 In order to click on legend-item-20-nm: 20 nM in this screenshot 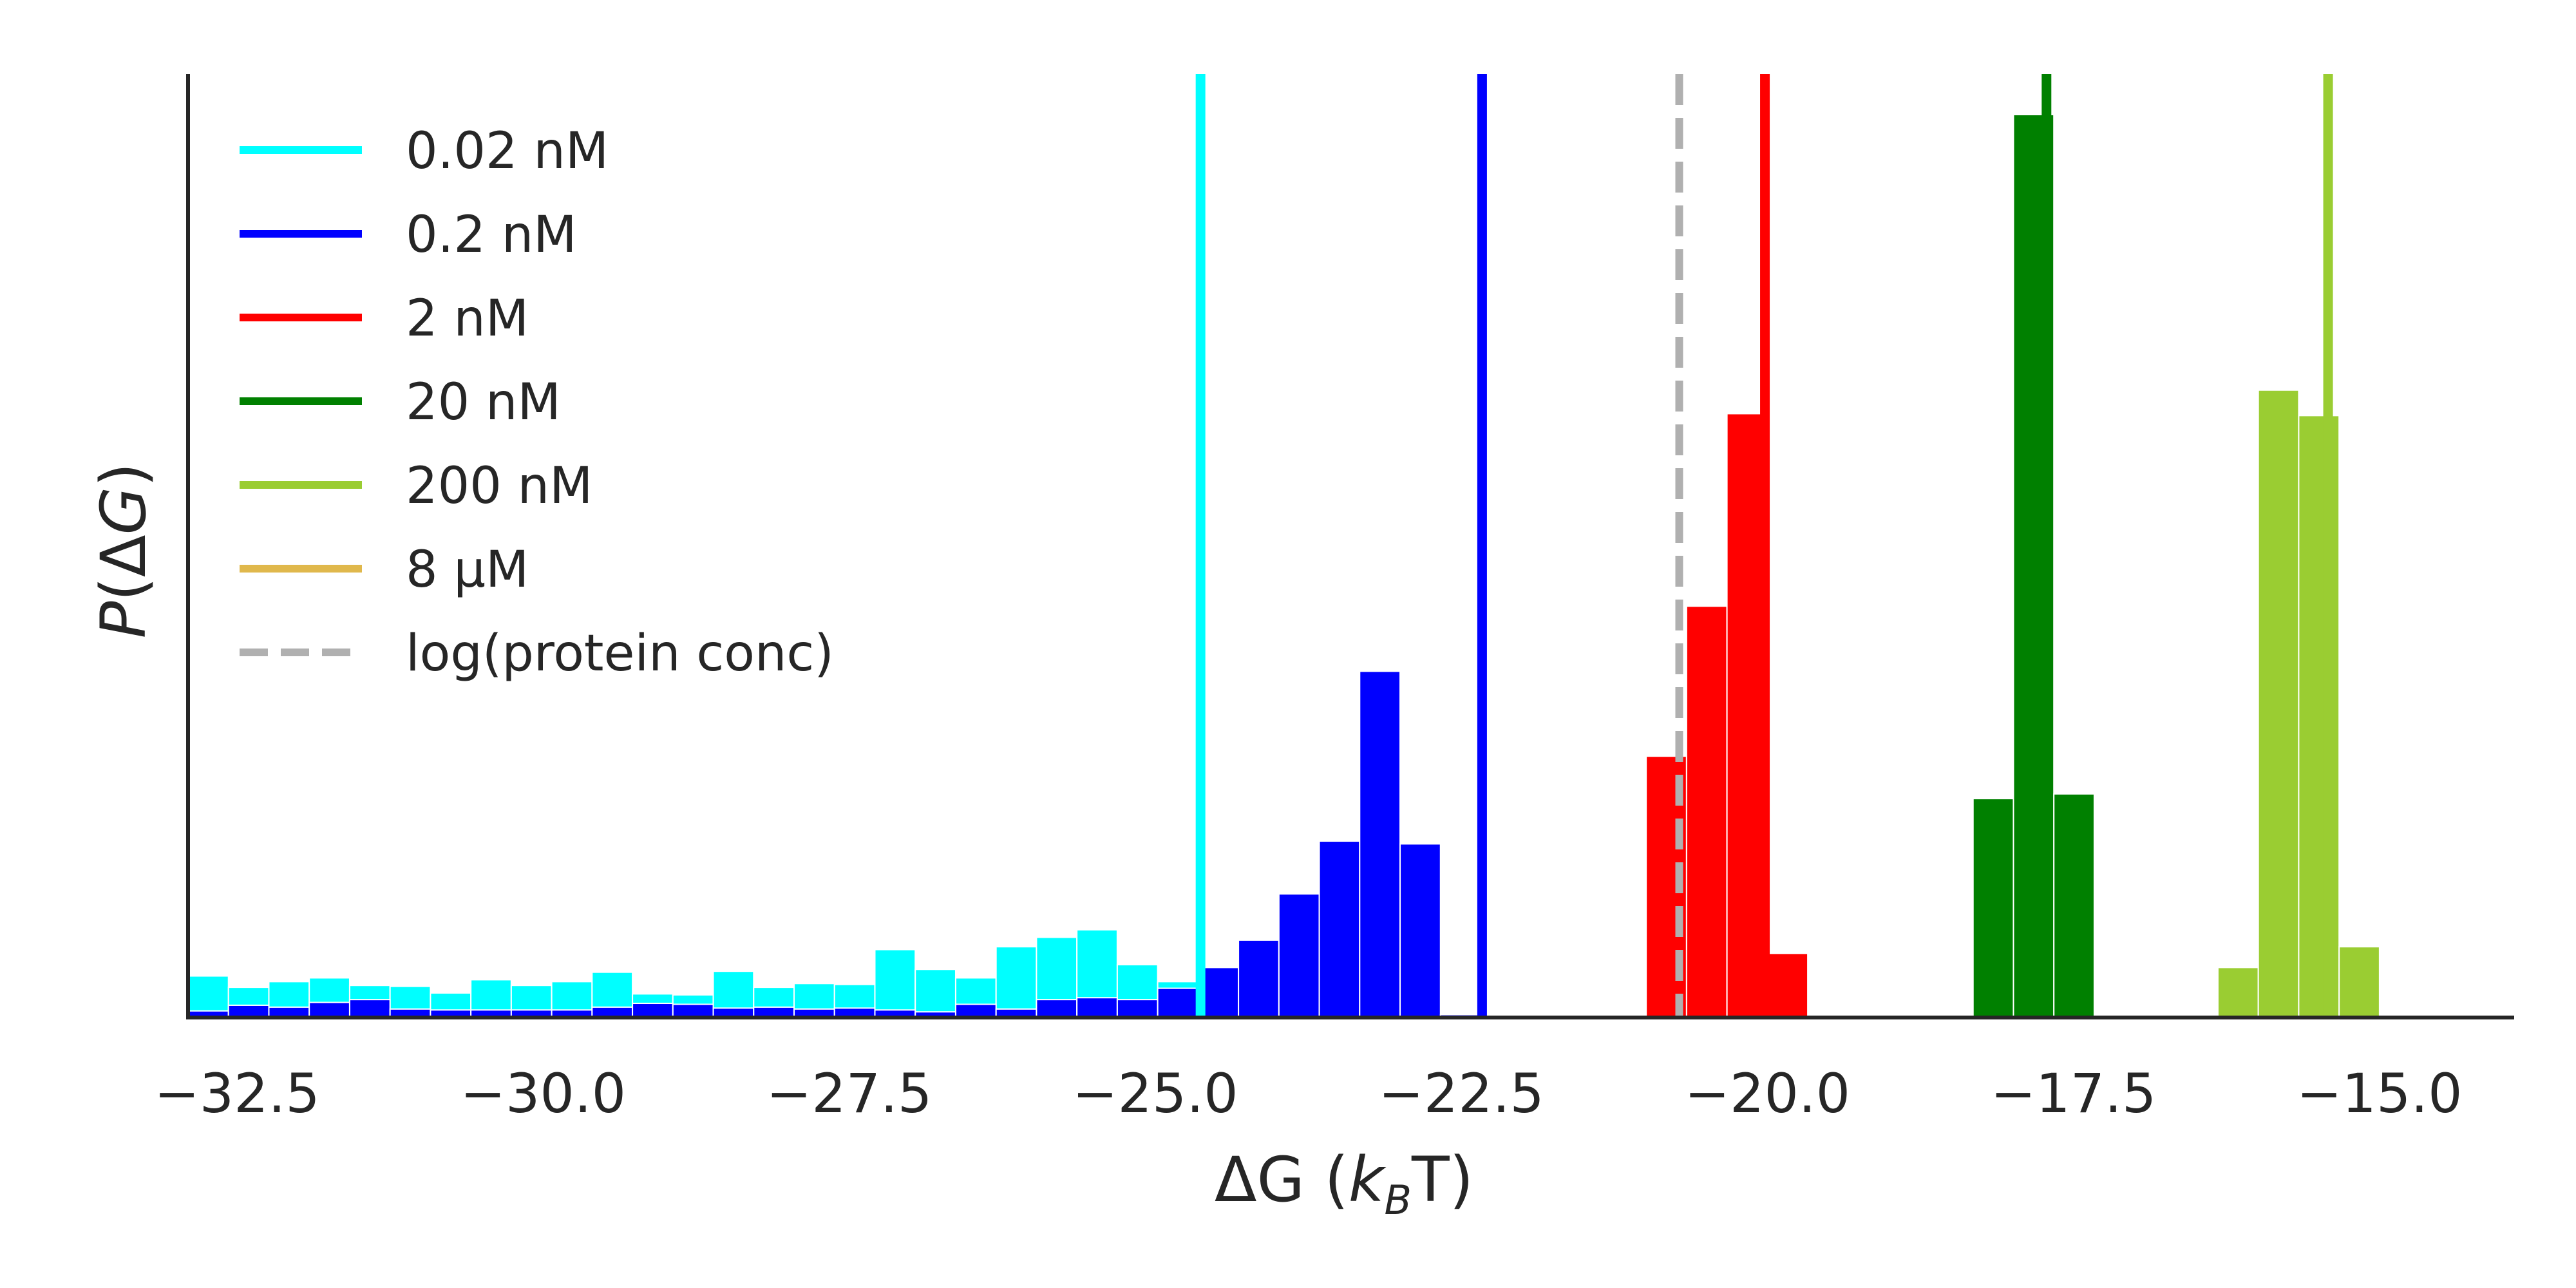, I will do `click(400, 402)`.